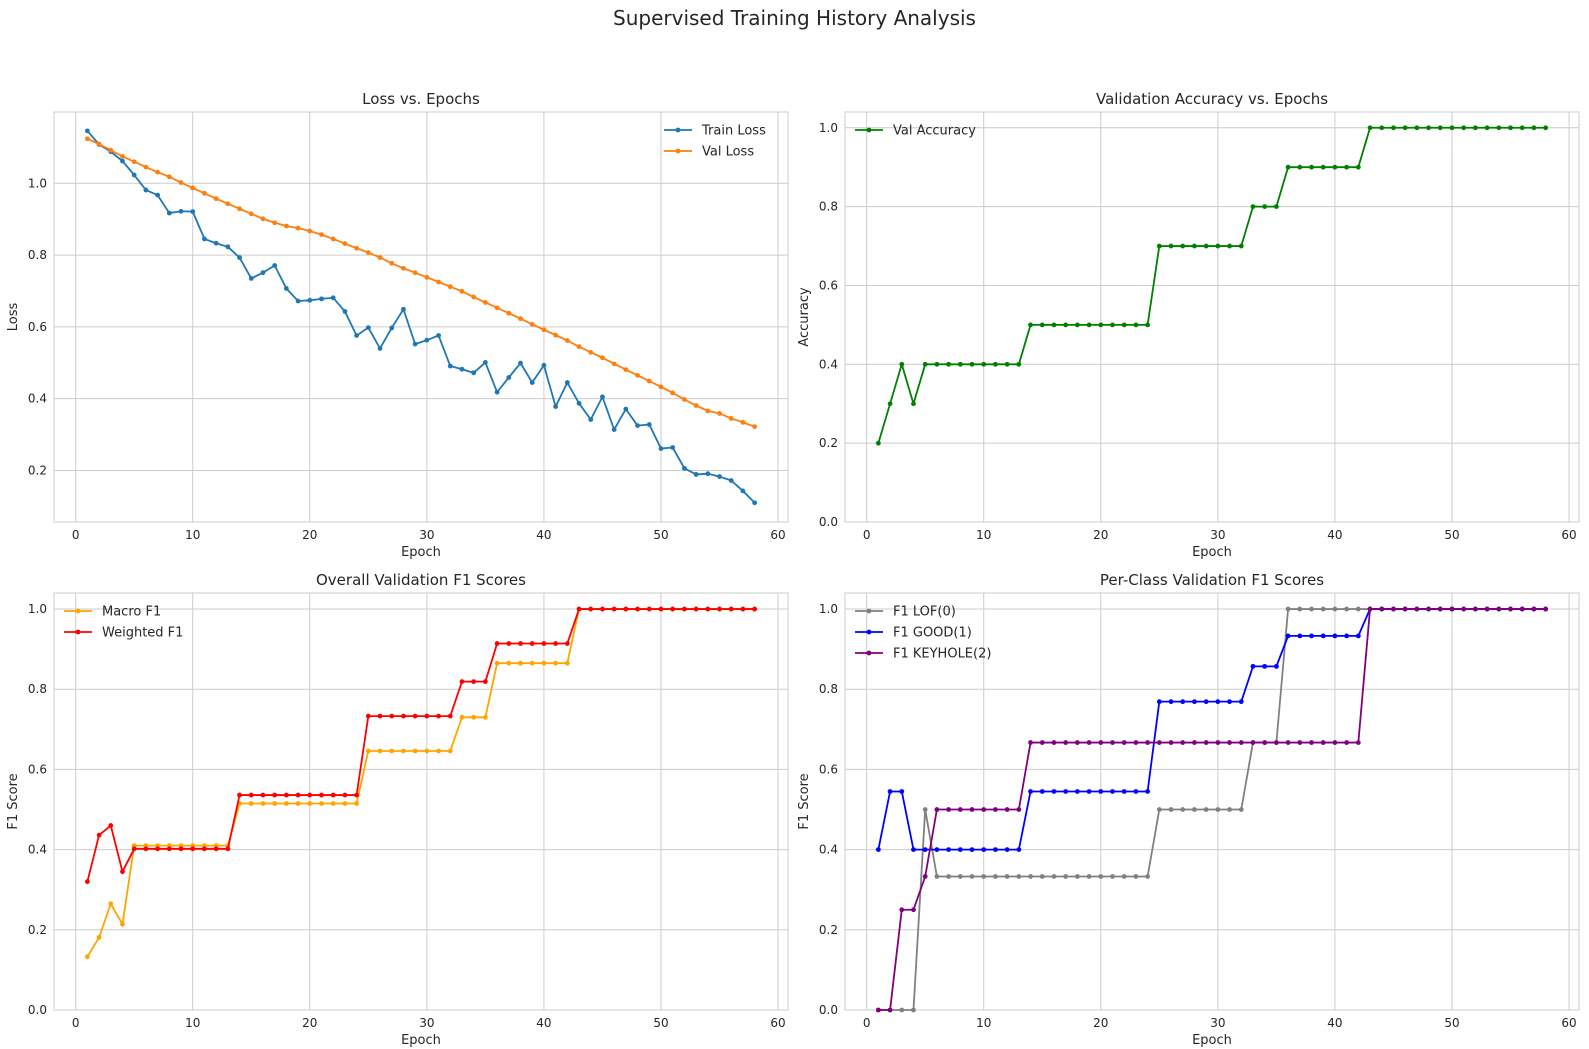 The image size is (1589, 1049). I want to click on legend-label: Macro F1, so click(131, 612).